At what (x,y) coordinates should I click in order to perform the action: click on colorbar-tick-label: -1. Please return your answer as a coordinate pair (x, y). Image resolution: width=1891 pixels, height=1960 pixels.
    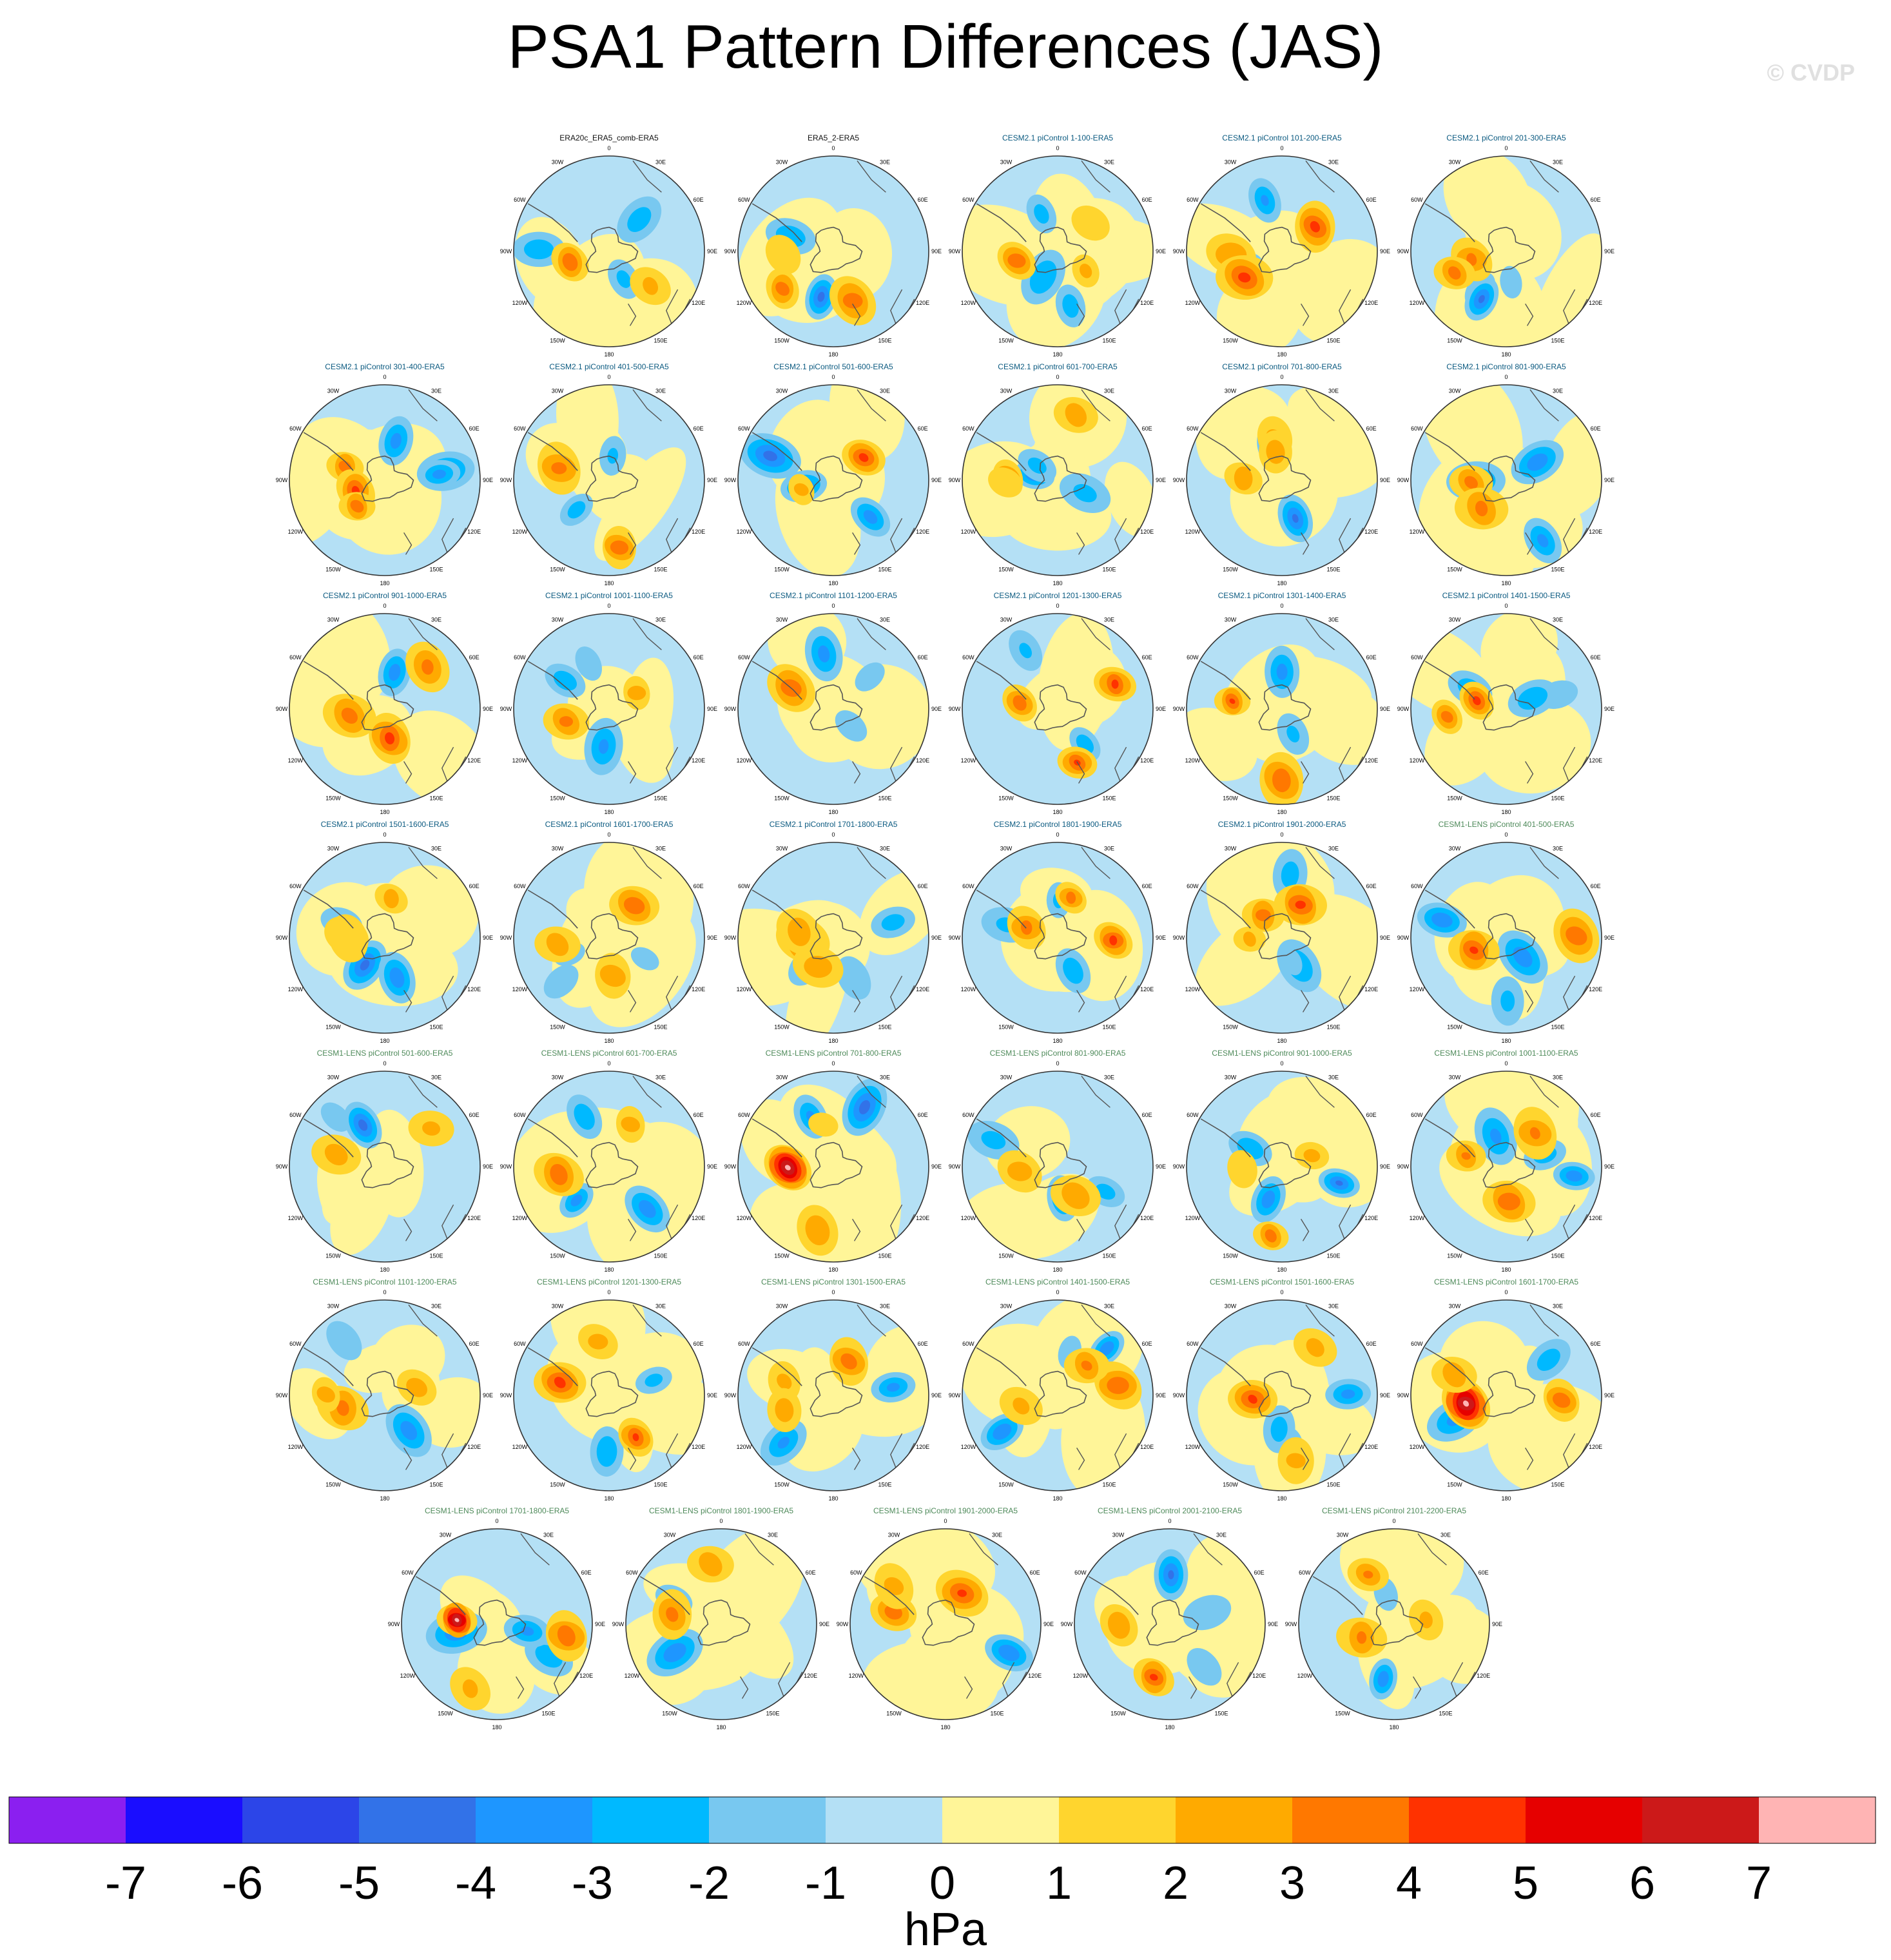
    Looking at the image, I should click on (825, 1884).